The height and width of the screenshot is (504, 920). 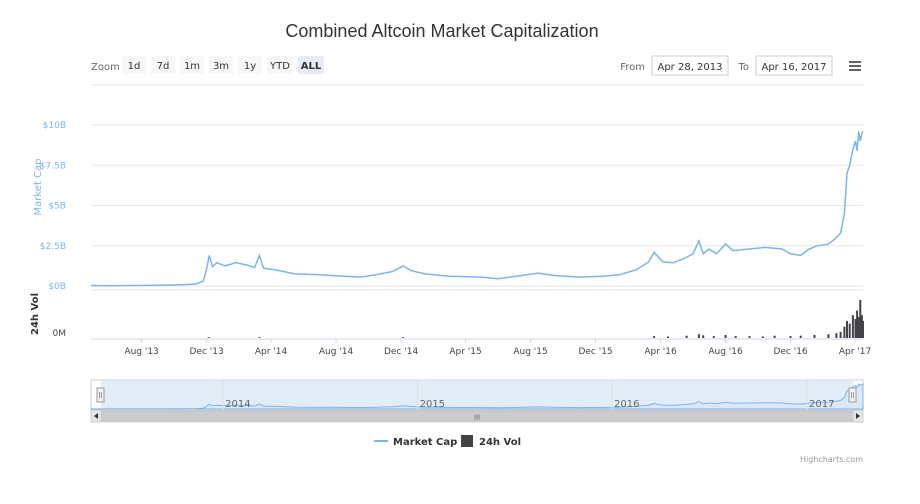 I want to click on x-tick-label: Apr '16, so click(x=660, y=352).